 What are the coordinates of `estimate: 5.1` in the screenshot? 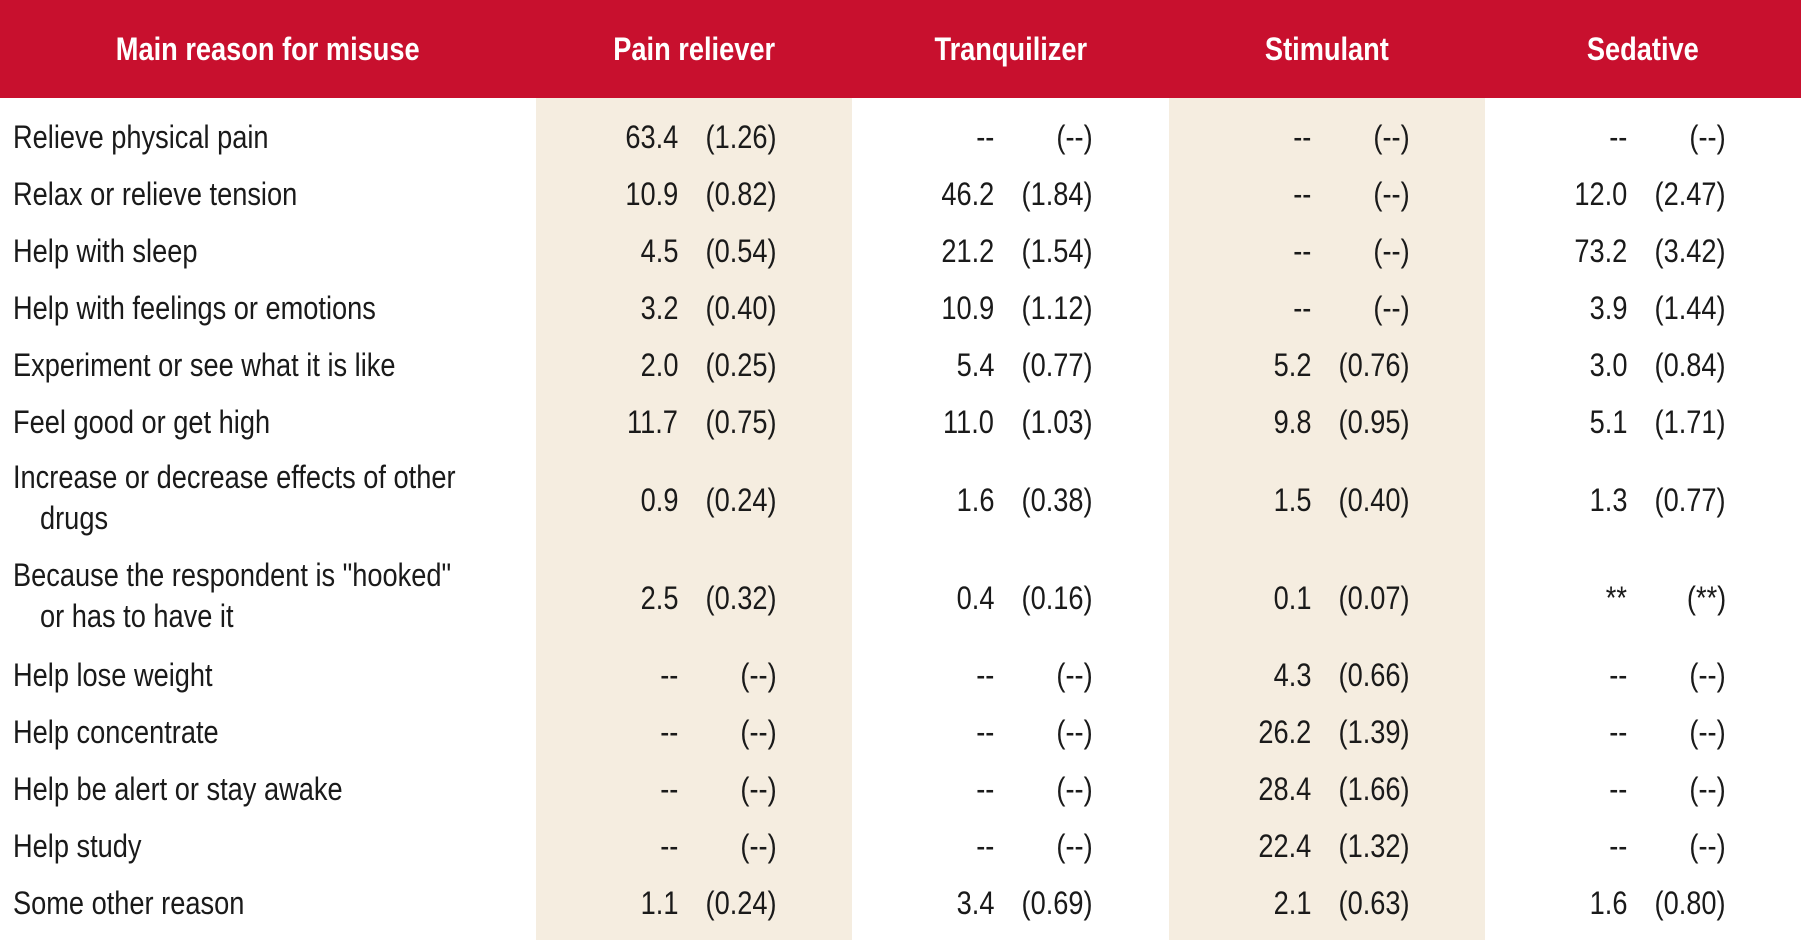 It's located at (1608, 422).